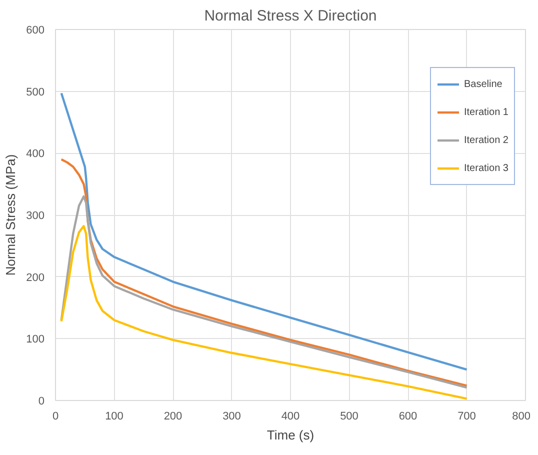 The width and height of the screenshot is (538, 455). I want to click on y-axis-title: Normal Stress (MPa), so click(10, 215).